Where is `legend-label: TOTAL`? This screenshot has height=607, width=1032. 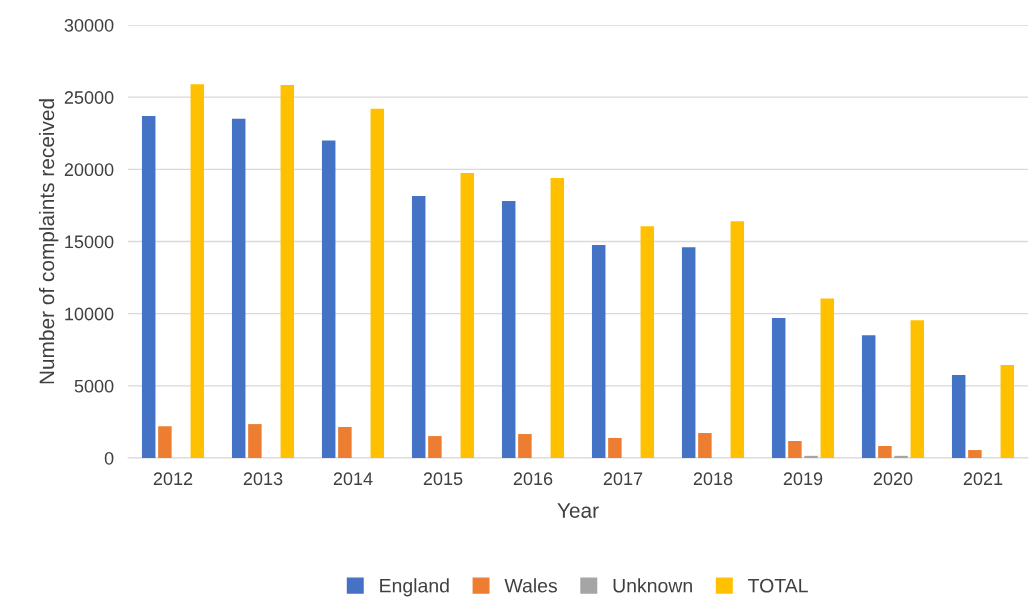
legend-label: TOTAL is located at coordinates (778, 585).